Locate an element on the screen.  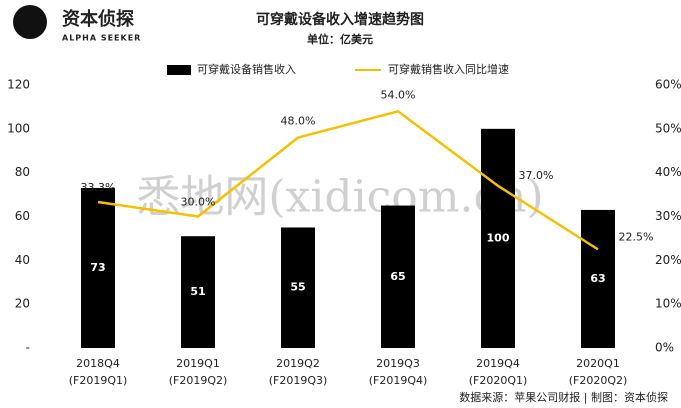
y-tick-label: - is located at coordinates (28, 348).